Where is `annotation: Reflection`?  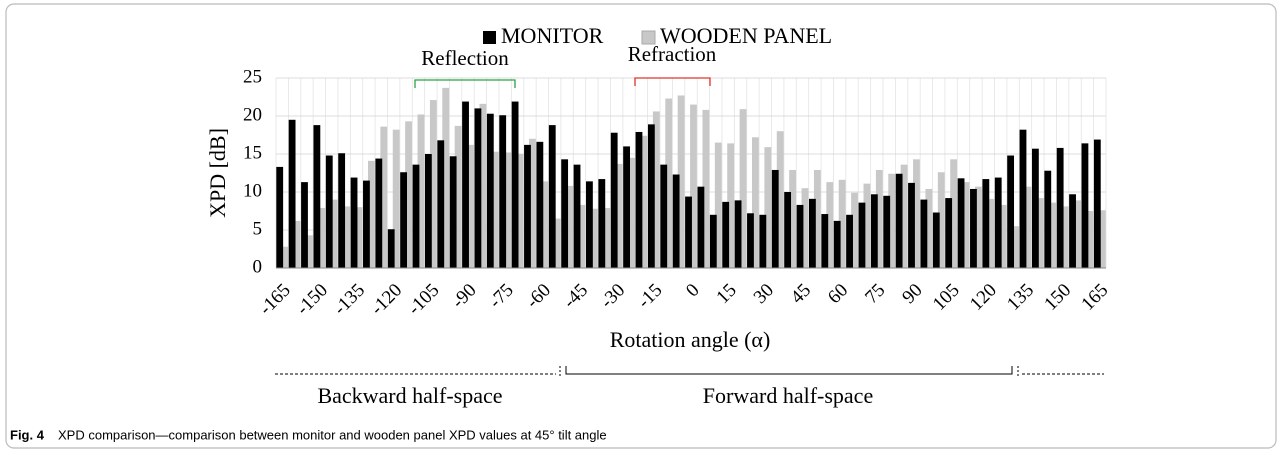 annotation: Reflection is located at coordinates (465, 58).